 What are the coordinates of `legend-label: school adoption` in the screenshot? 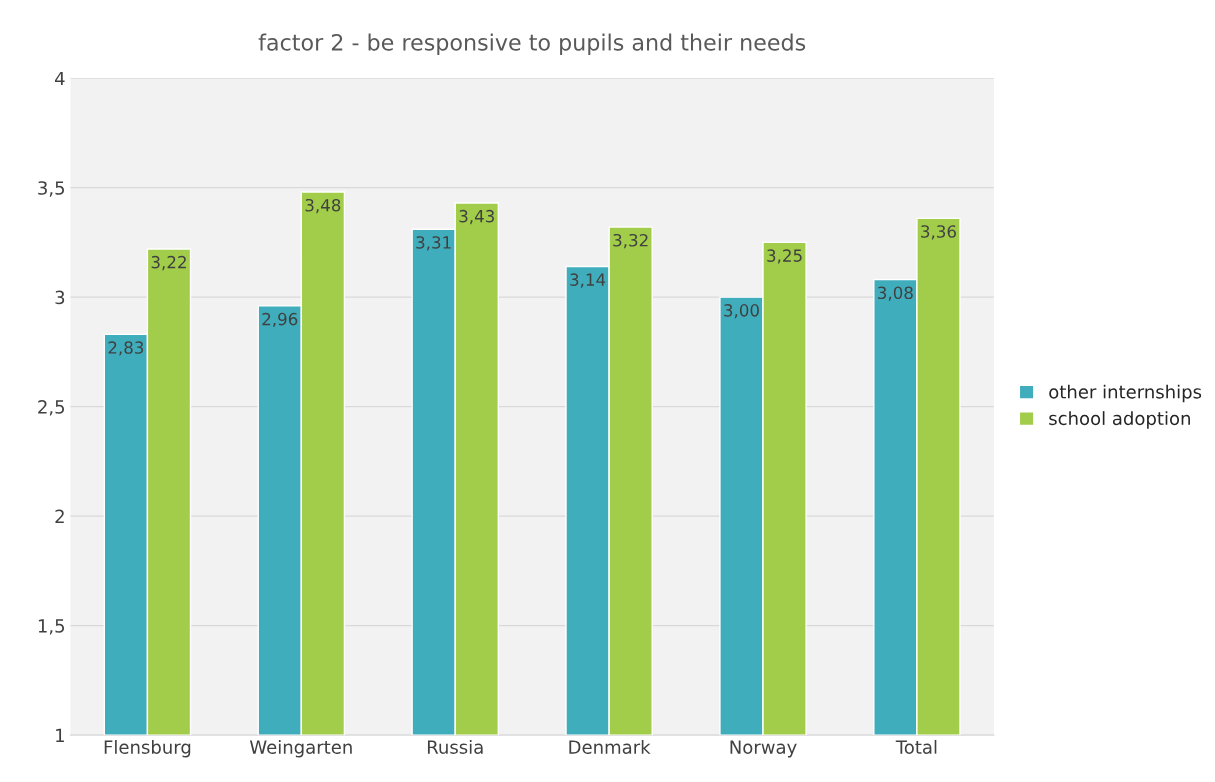 It's located at (1119, 420).